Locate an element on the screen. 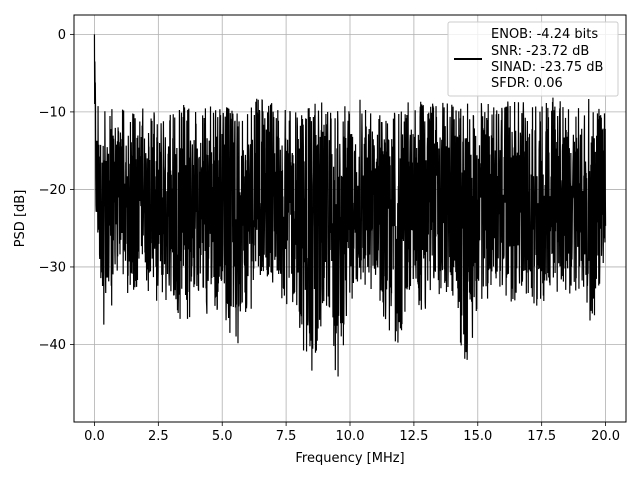 This screenshot has height=480, width=640. legend-entry-snr: SNR: -23.72 dB is located at coordinates (540, 51).